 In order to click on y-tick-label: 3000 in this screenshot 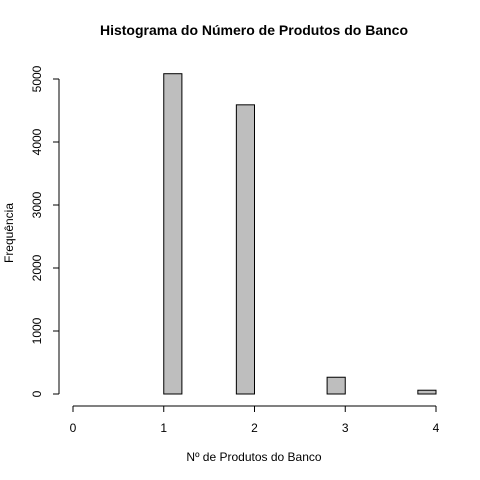, I will do `click(37, 204)`.